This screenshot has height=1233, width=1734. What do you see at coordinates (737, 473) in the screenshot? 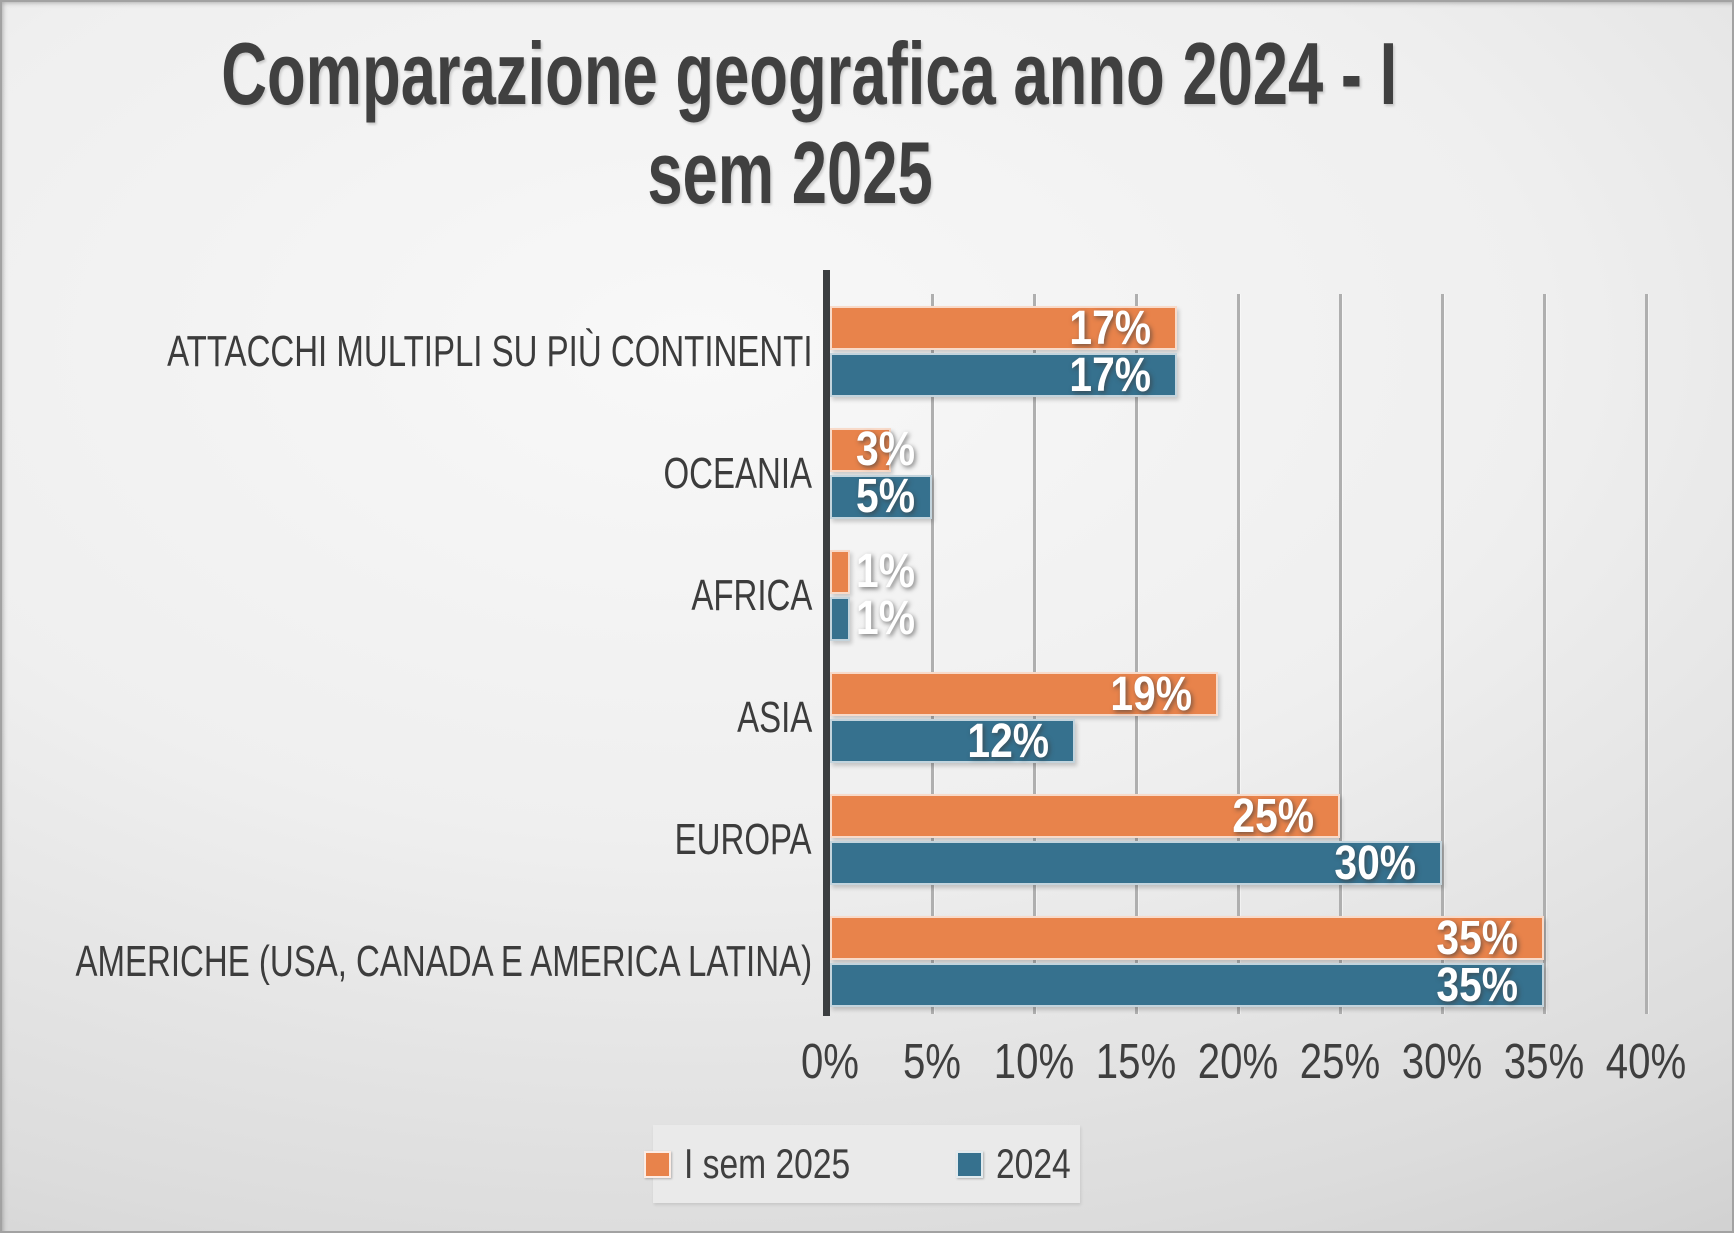
I see `category-label: OCEANIA` at bounding box center [737, 473].